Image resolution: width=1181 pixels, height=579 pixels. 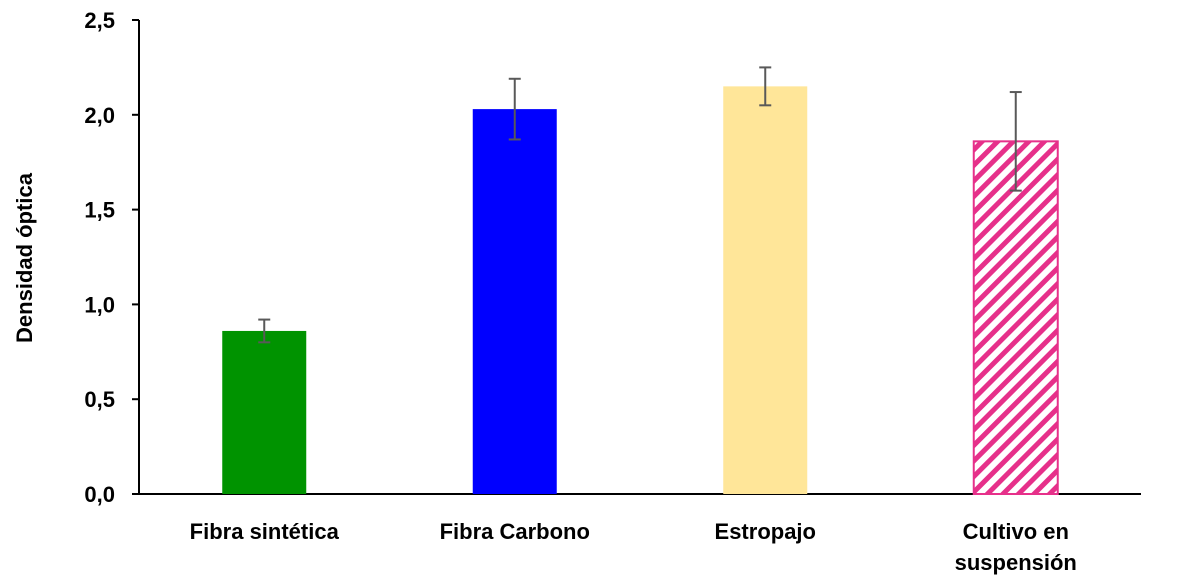 I want to click on x-category-label: Fibra Carbono, so click(x=515, y=531).